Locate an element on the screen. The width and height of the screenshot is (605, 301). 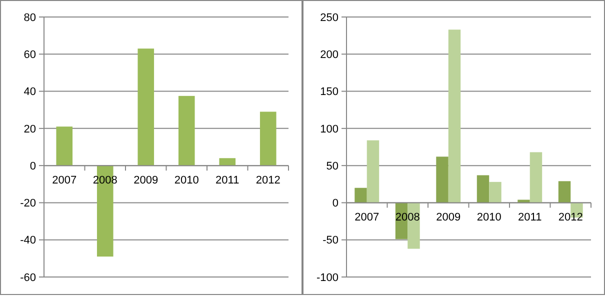
x-tick-label: 2008 is located at coordinates (407, 218).